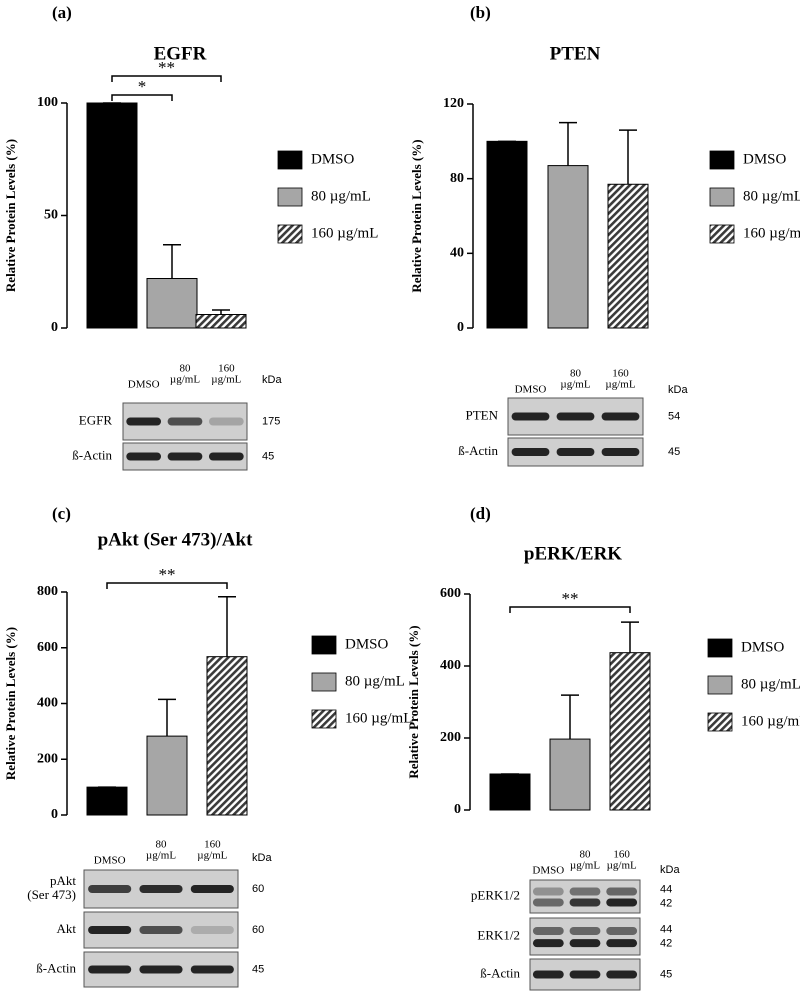 The height and width of the screenshot is (995, 800). I want to click on kda-value: 44, so click(666, 889).